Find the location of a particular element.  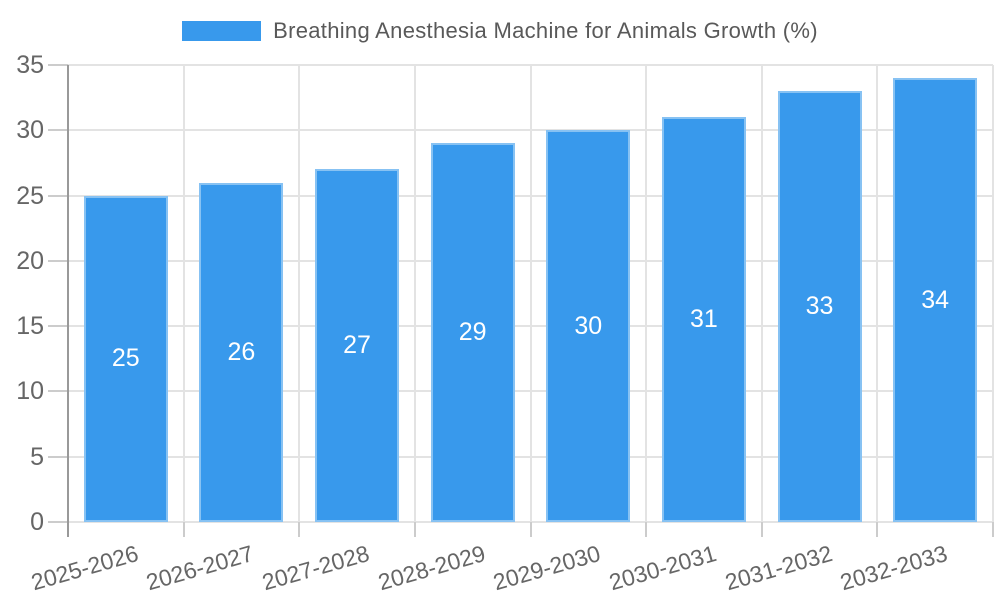

y-tick-label: 35 is located at coordinates (30, 65).